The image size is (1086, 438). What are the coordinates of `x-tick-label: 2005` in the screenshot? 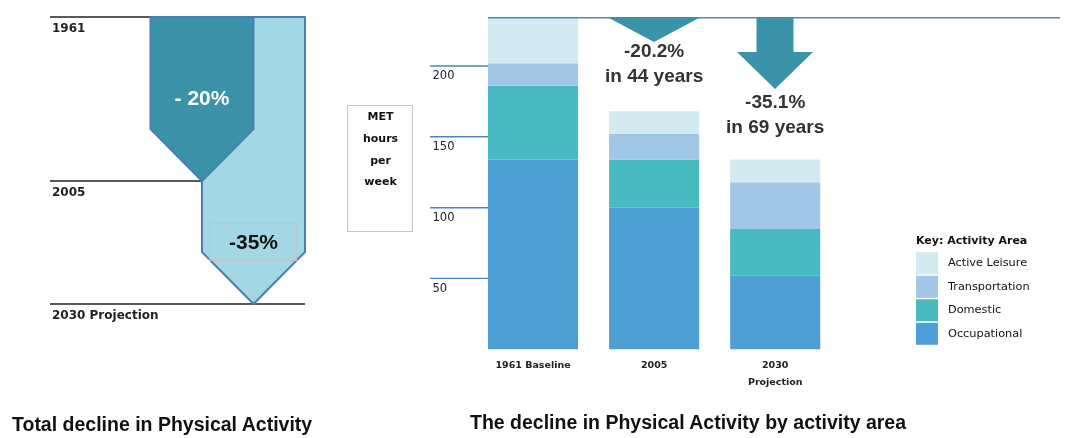 It's located at (654, 364).